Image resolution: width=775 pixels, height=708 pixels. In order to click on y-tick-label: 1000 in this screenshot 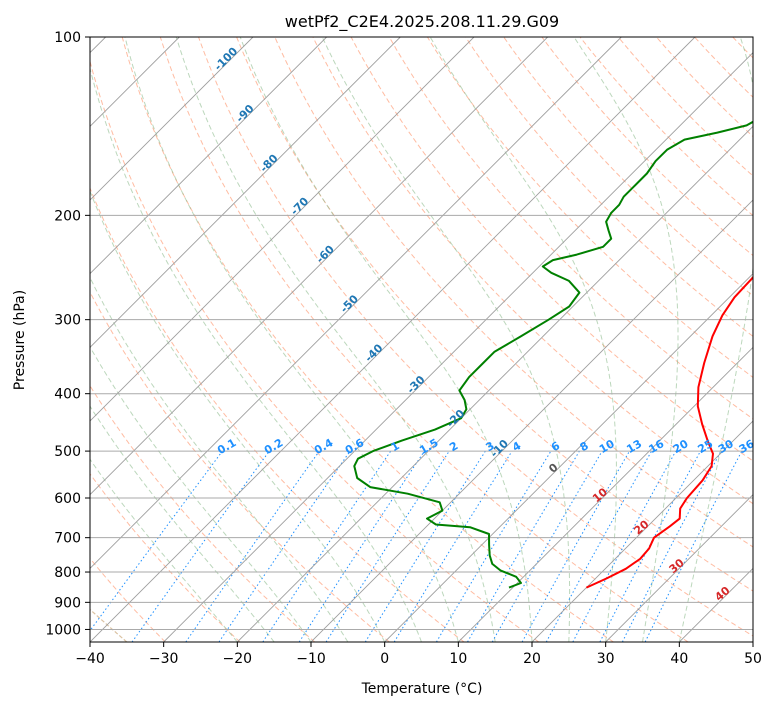, I will do `click(63, 630)`.